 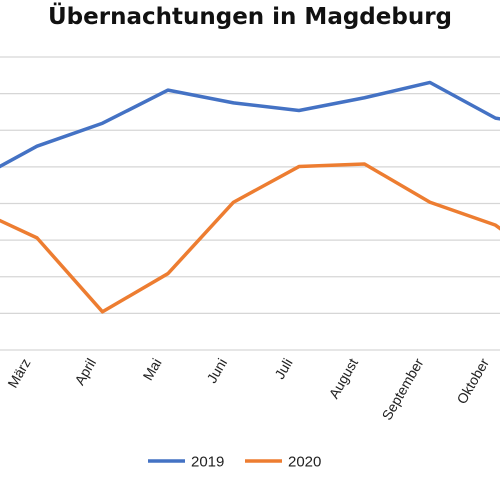 I want to click on x-tick-label: Juli, so click(x=283, y=369).